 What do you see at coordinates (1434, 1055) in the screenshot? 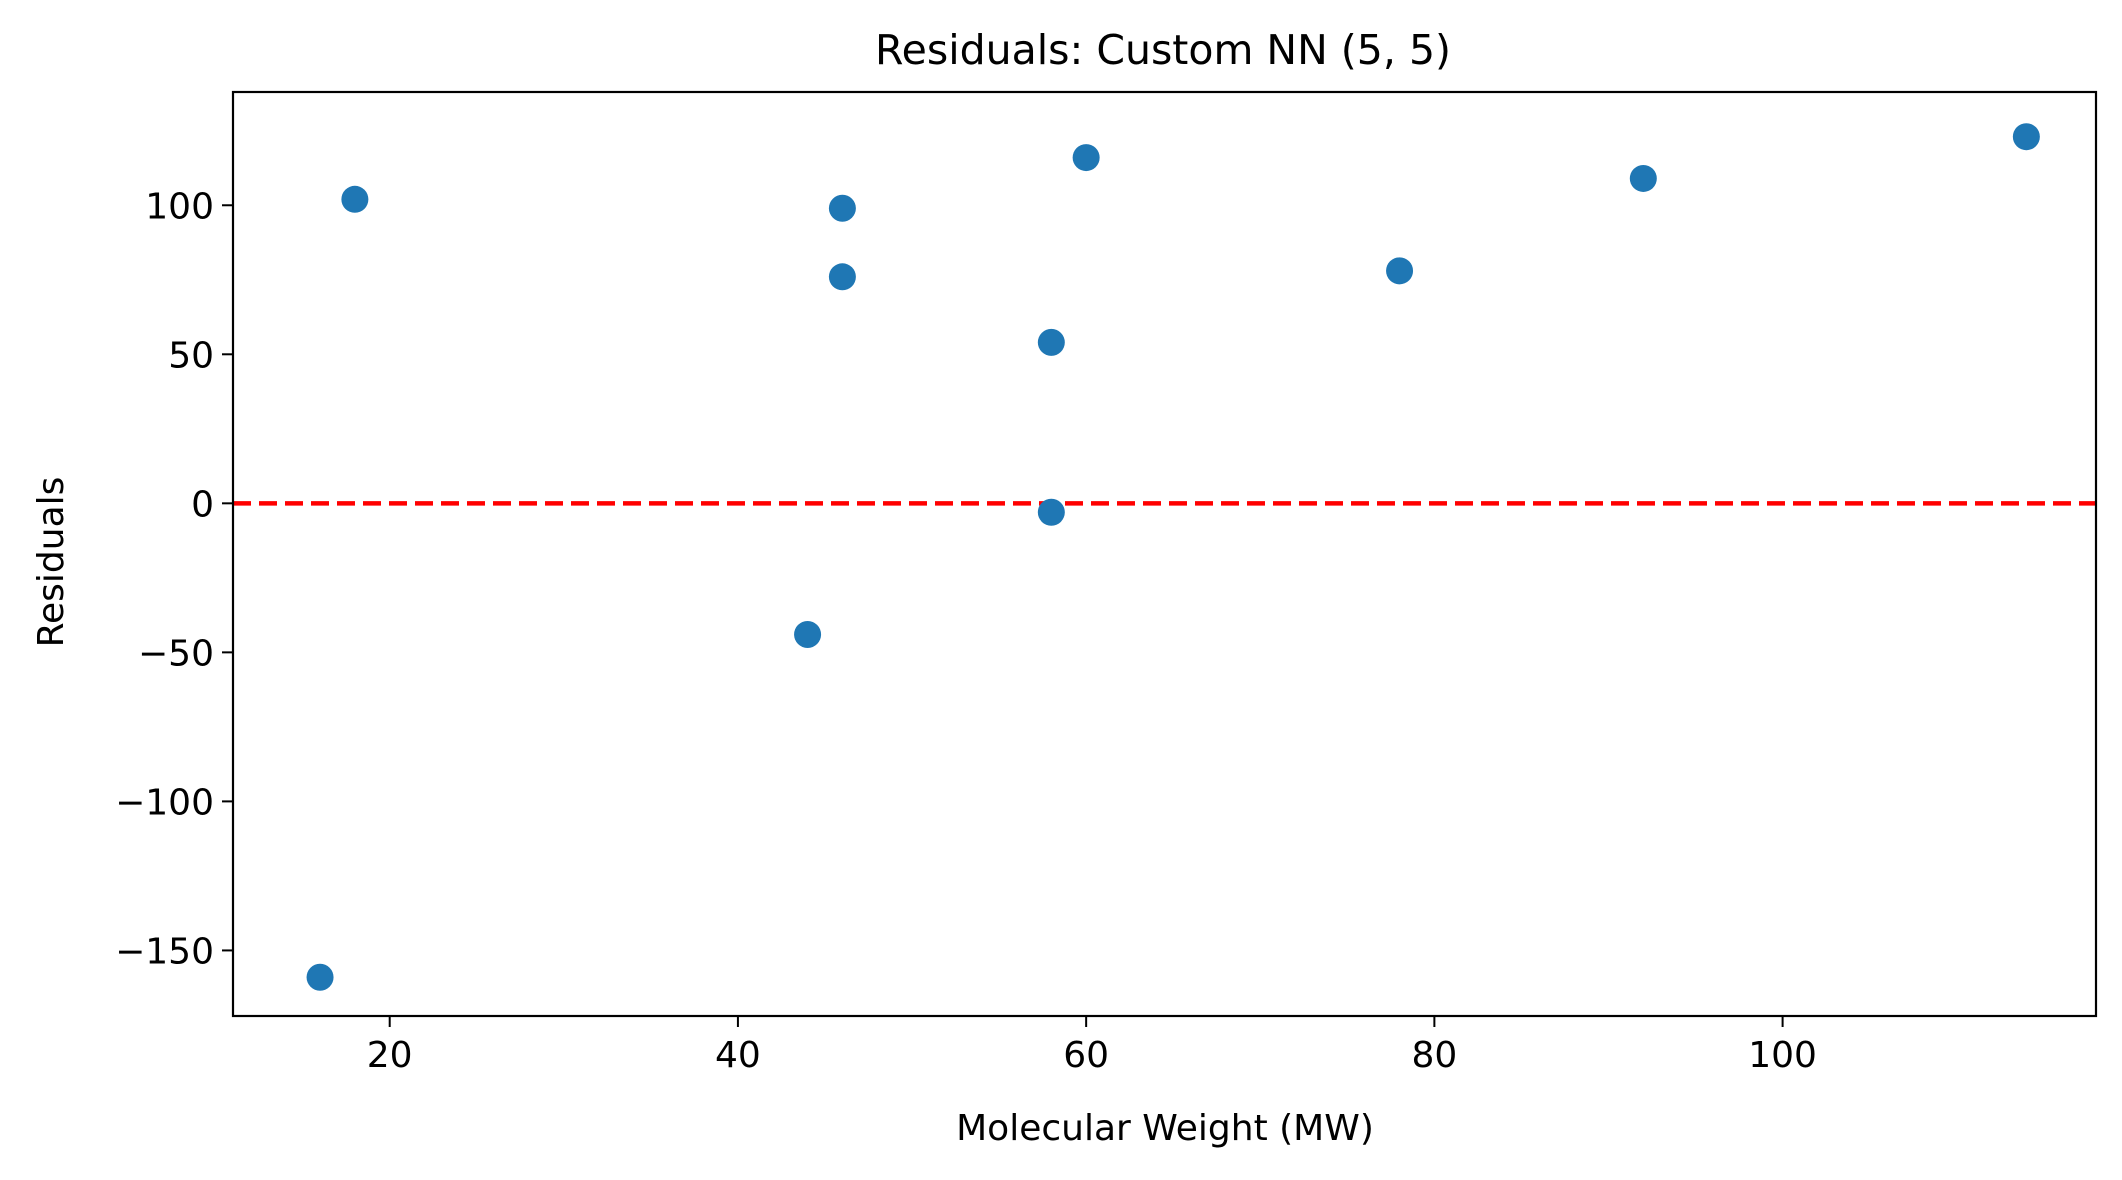
I see `x-tick-label: 80` at bounding box center [1434, 1055].